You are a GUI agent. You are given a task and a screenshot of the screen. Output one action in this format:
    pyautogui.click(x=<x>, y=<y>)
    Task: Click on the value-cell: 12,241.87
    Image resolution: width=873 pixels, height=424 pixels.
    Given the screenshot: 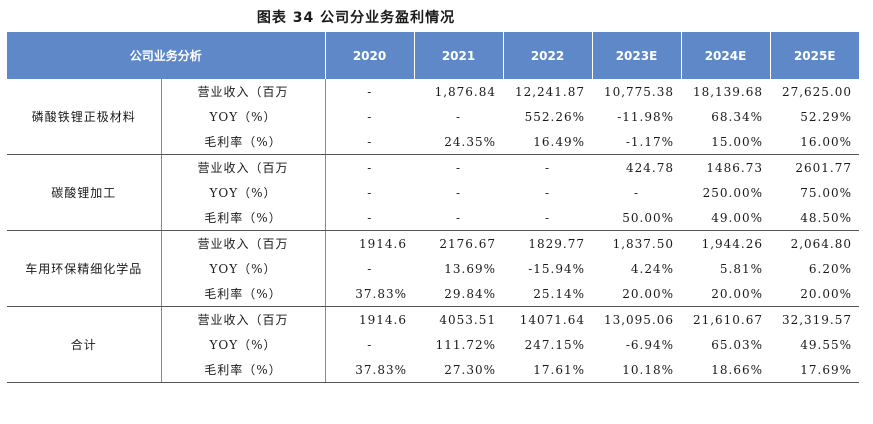 What is the action you would take?
    pyautogui.click(x=550, y=91)
    